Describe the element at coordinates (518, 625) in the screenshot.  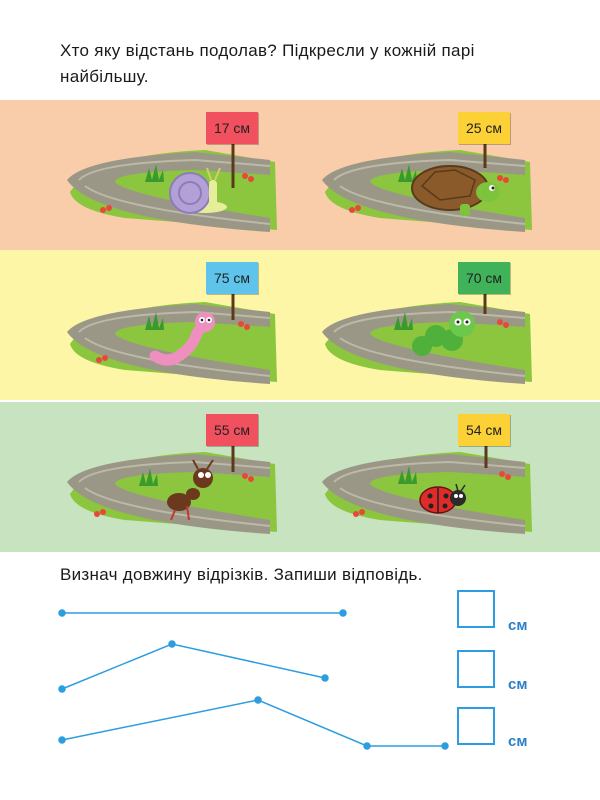
I see `unit-label-1: см` at that location.